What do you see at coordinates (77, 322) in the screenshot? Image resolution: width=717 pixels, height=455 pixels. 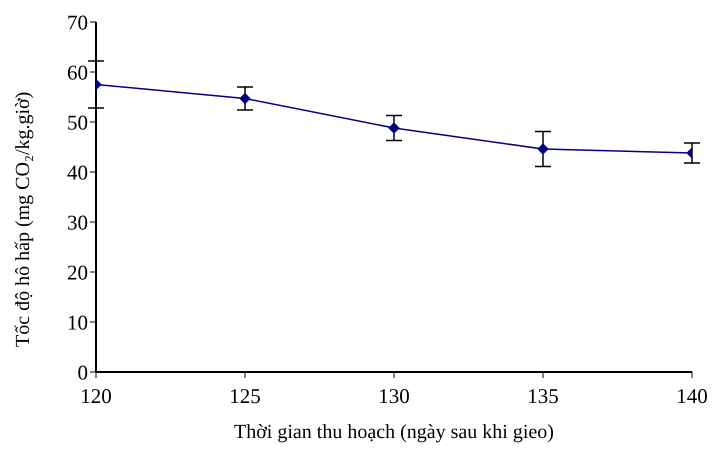 I see `y-tick-label: 10` at bounding box center [77, 322].